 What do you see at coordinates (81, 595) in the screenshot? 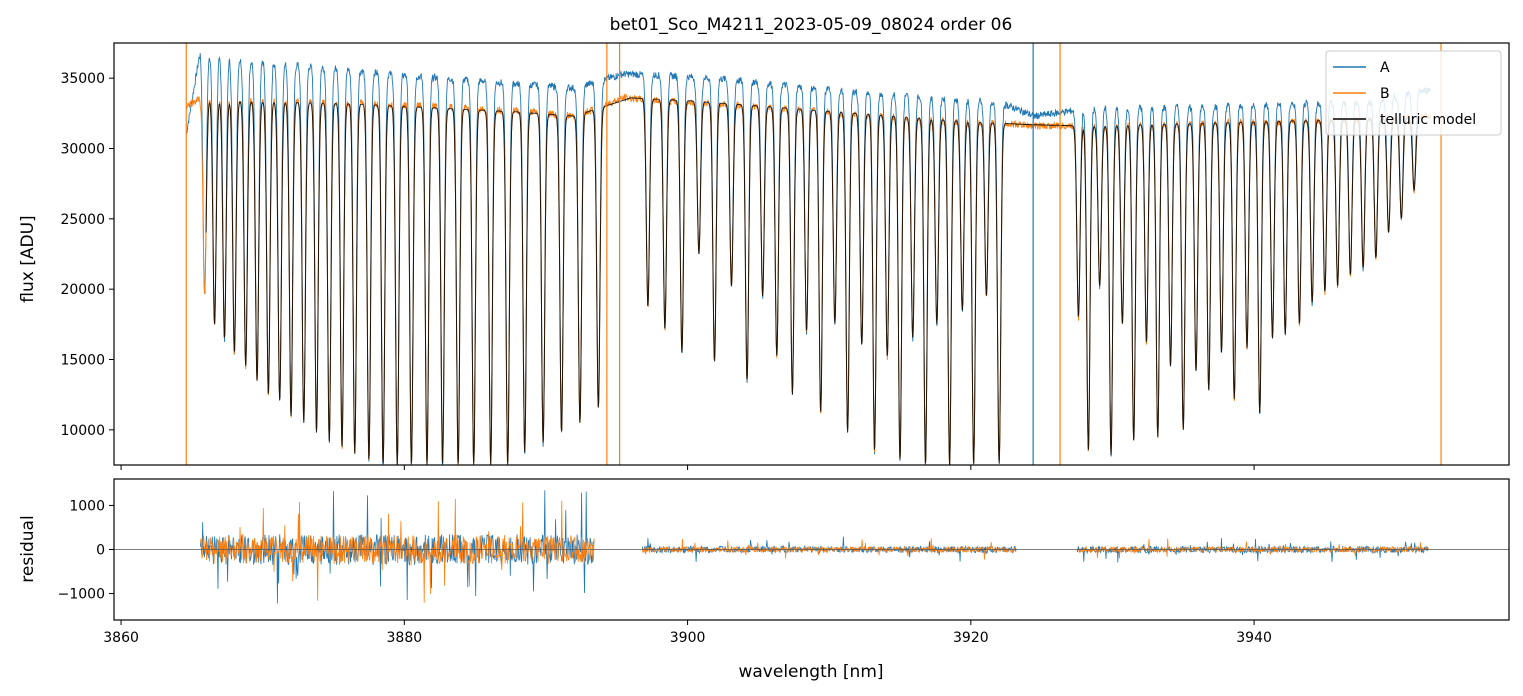
I see `residual-y-tick-label: −1000` at bounding box center [81, 595].